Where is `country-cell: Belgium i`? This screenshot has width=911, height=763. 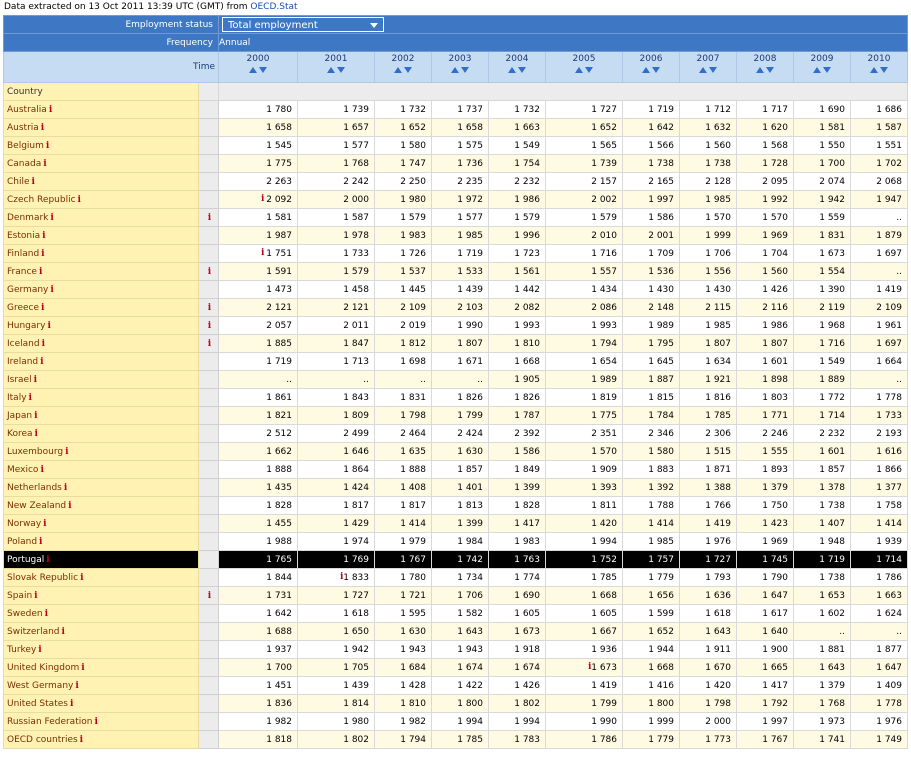 country-cell: Belgium i is located at coordinates (101, 145).